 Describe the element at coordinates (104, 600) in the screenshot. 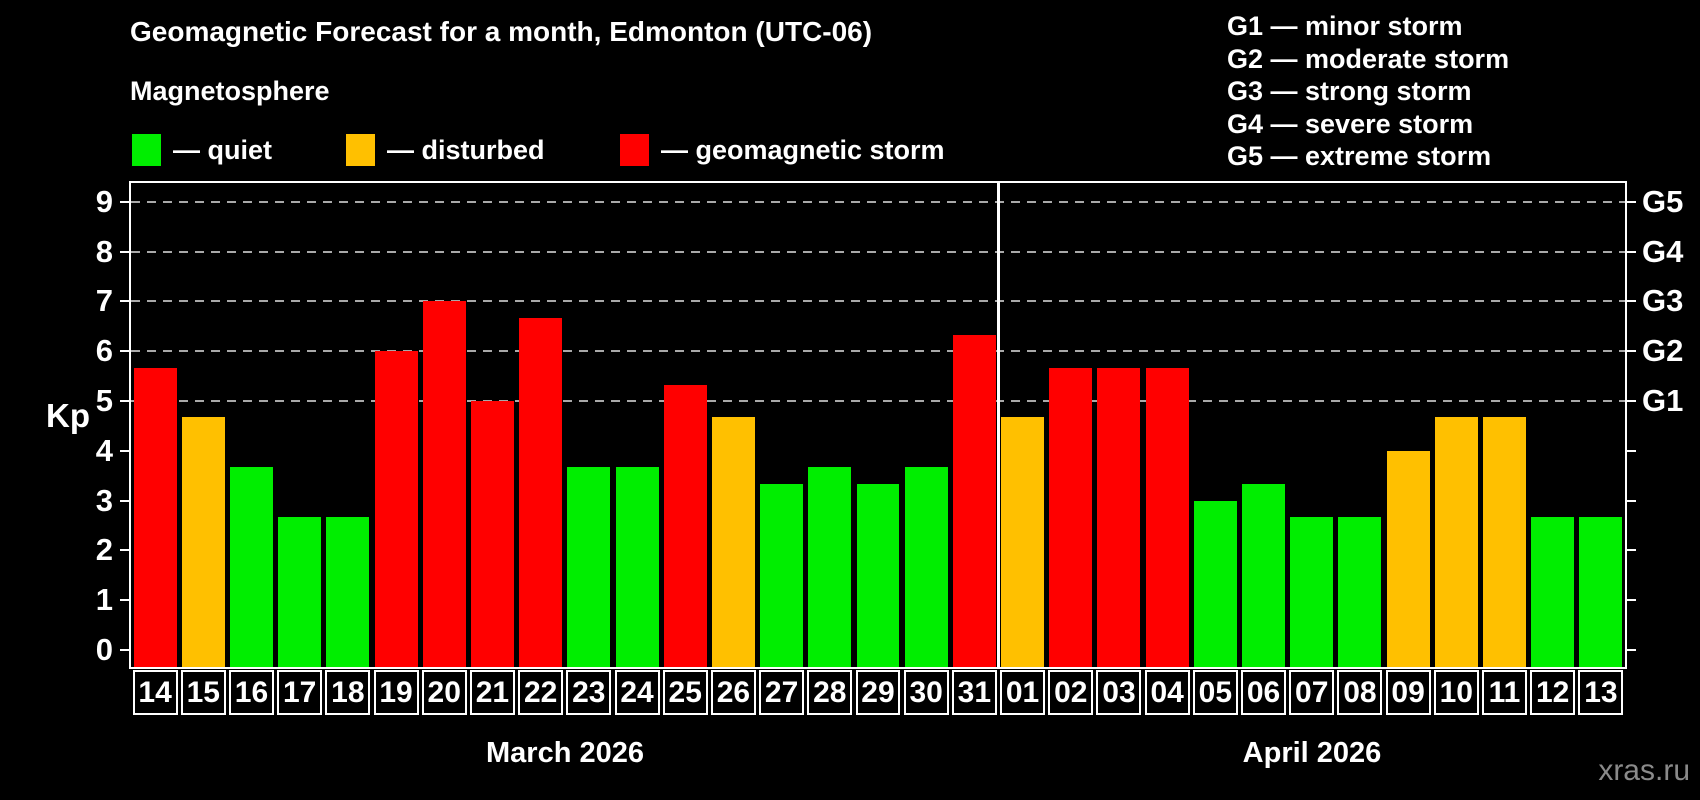

I see `y-tick-label-1: 1` at that location.